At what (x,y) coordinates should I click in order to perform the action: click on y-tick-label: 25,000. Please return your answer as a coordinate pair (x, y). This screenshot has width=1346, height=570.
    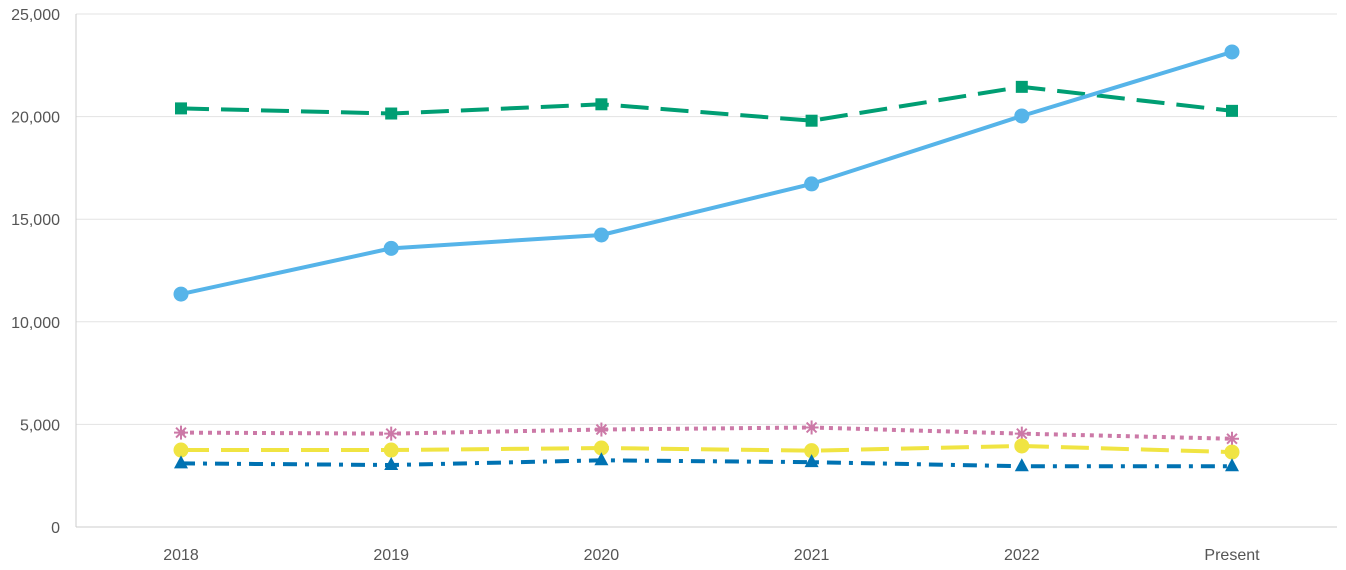
    Looking at the image, I should click on (35, 15).